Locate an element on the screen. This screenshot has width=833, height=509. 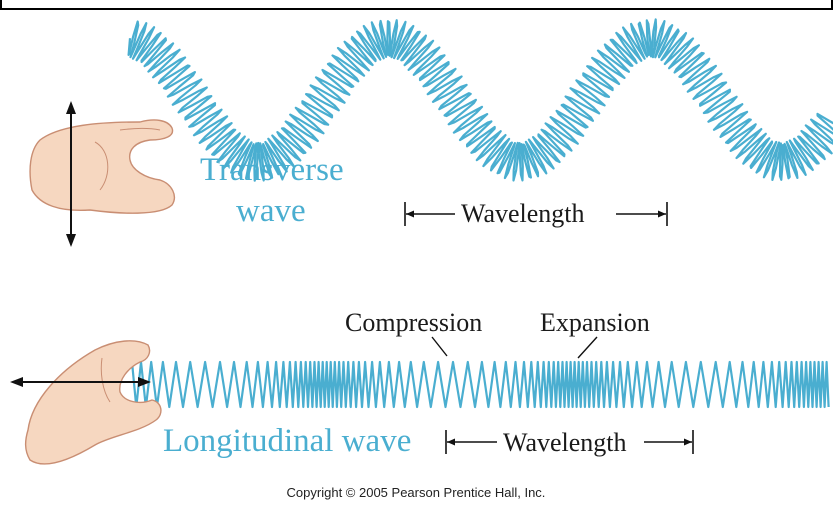
vertical-motion-arrow-icon is located at coordinates (71, 174).